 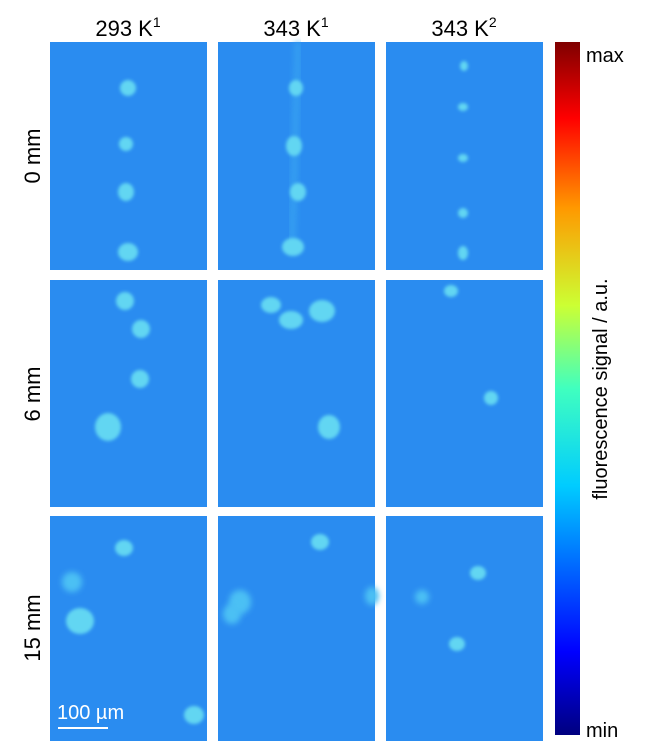 I want to click on column-header: 293 K1, so click(x=128, y=27).